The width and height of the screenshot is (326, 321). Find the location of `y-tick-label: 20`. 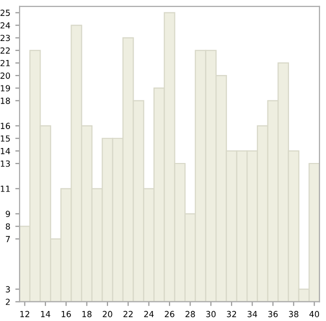

y-tick-label: 20 is located at coordinates (5, 75).